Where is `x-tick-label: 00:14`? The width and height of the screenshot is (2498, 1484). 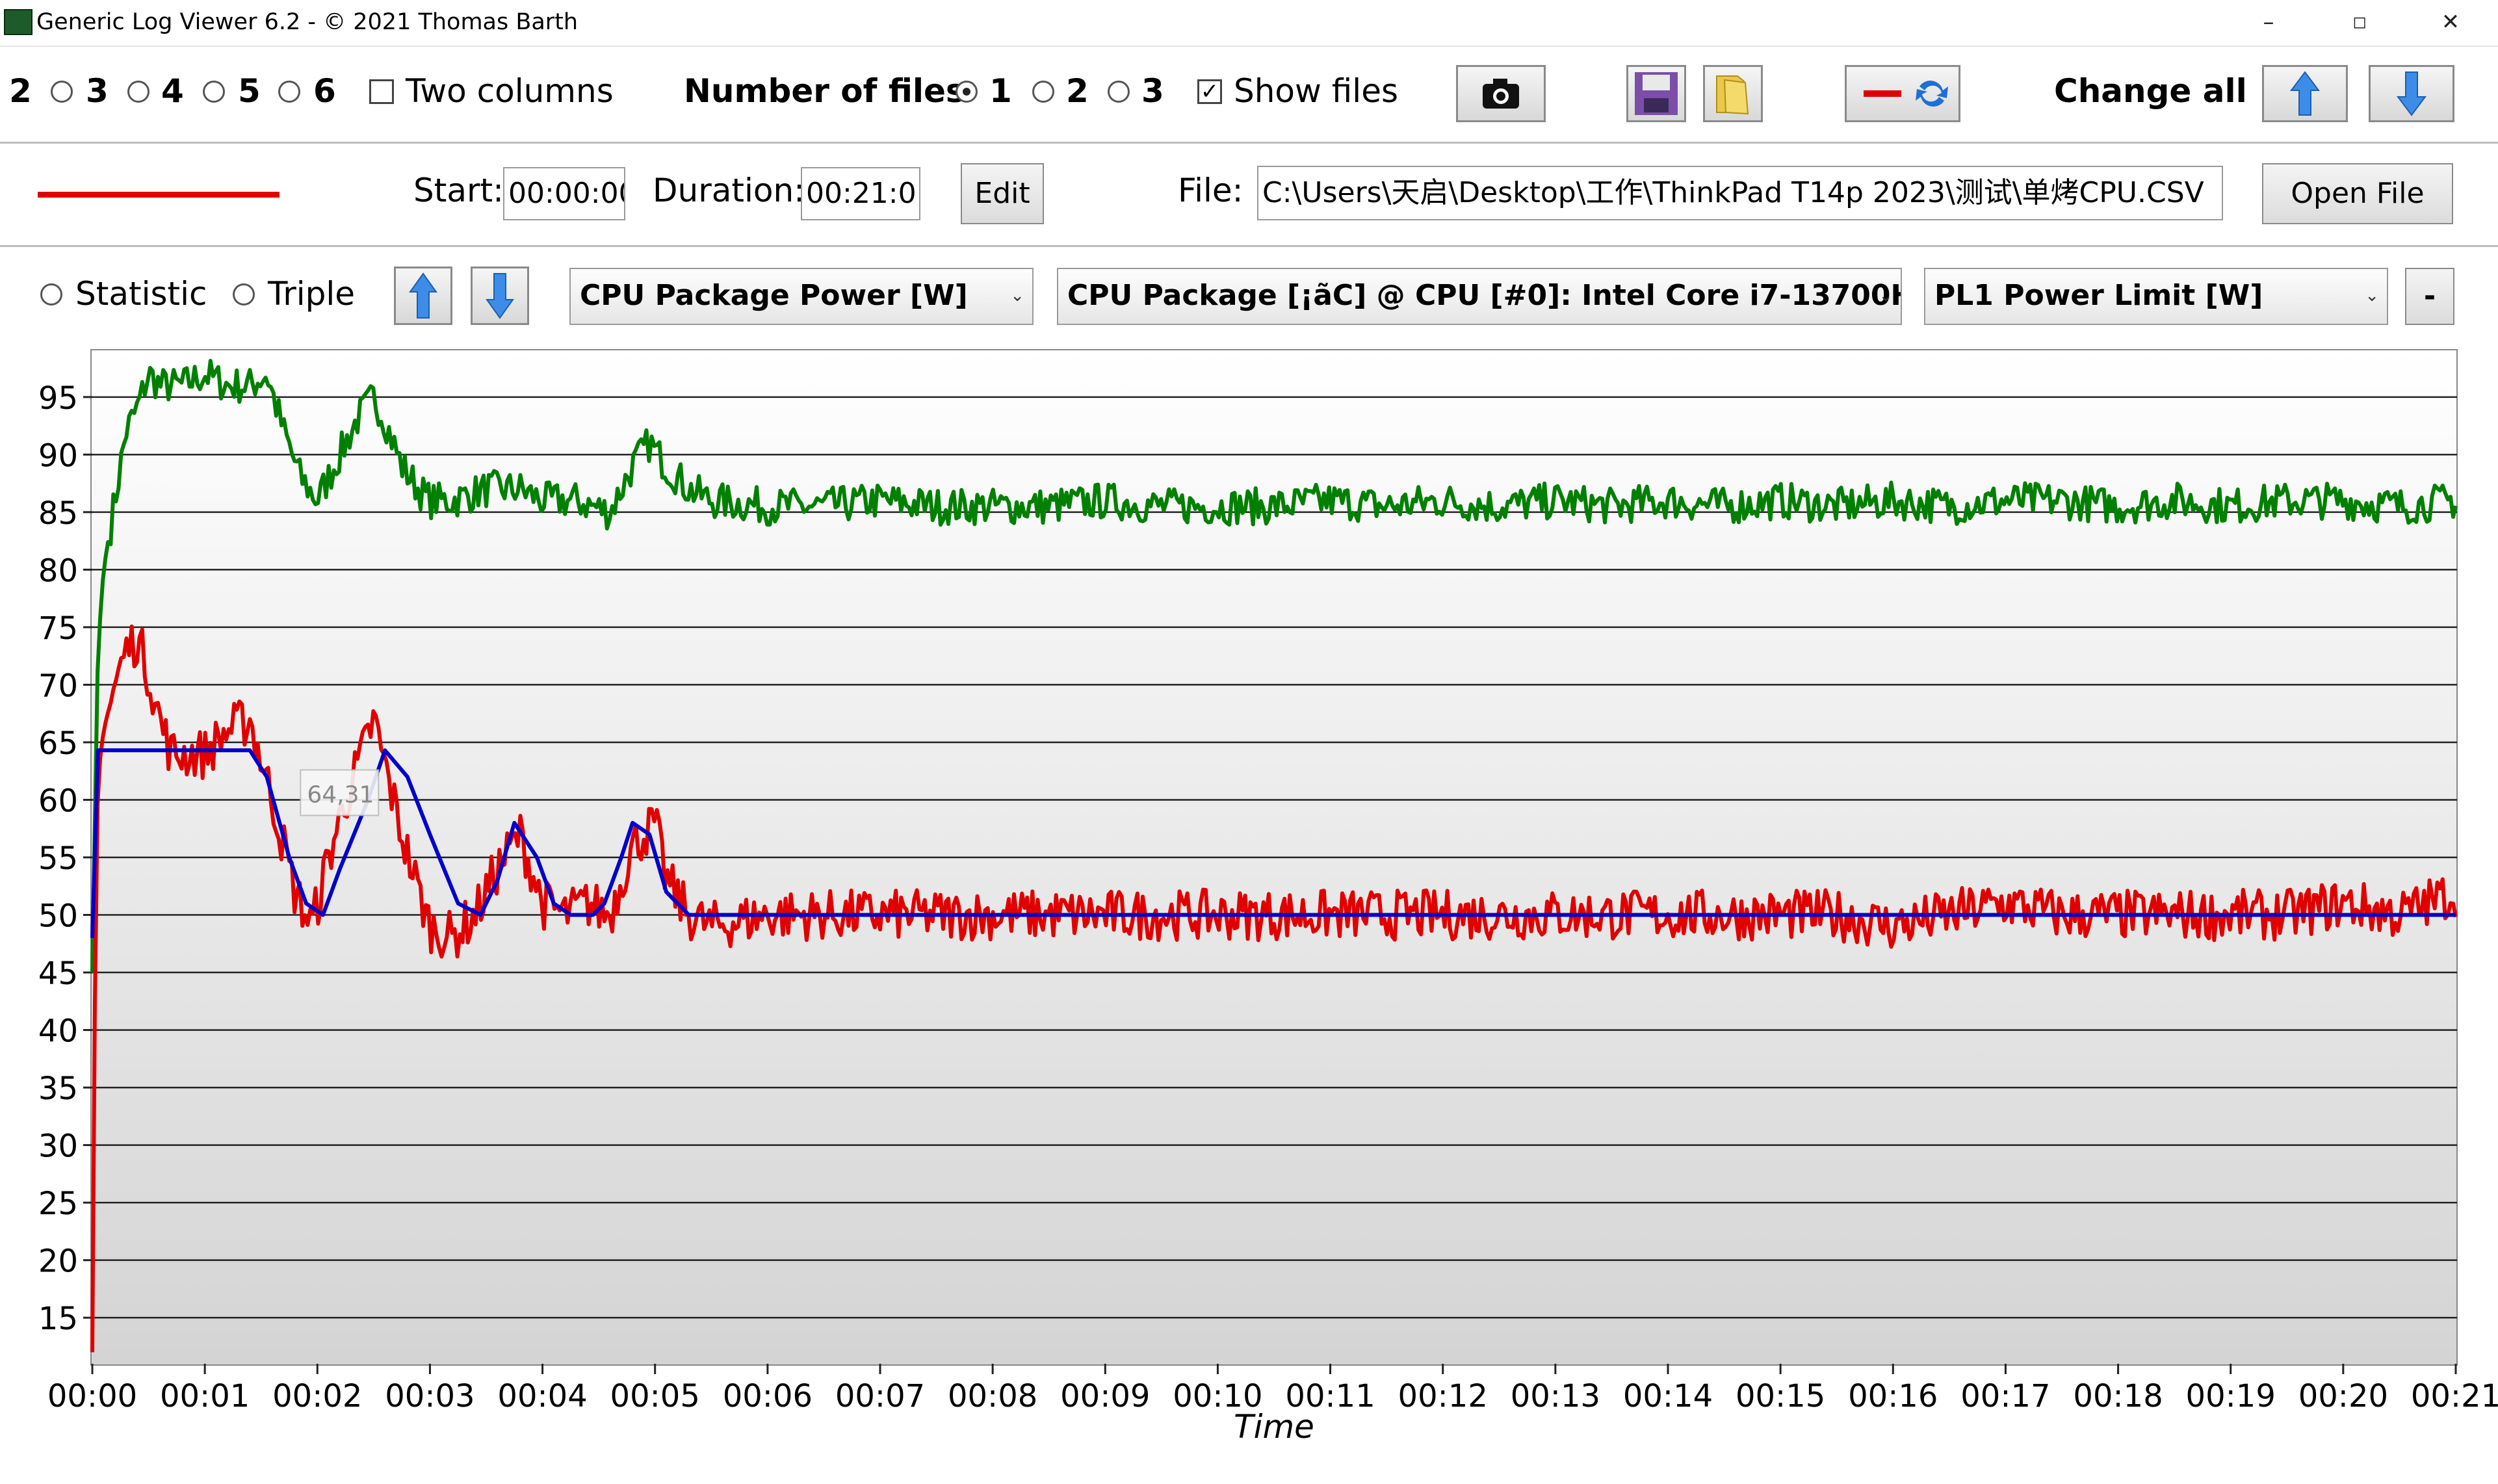
x-tick-label: 00:14 is located at coordinates (1668, 1396).